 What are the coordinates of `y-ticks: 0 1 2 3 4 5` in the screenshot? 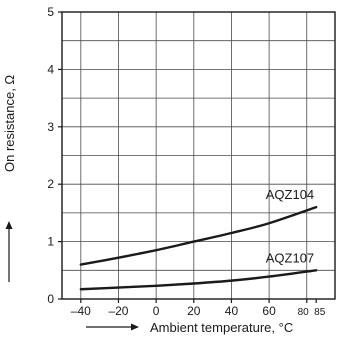 It's located at (54, 155).